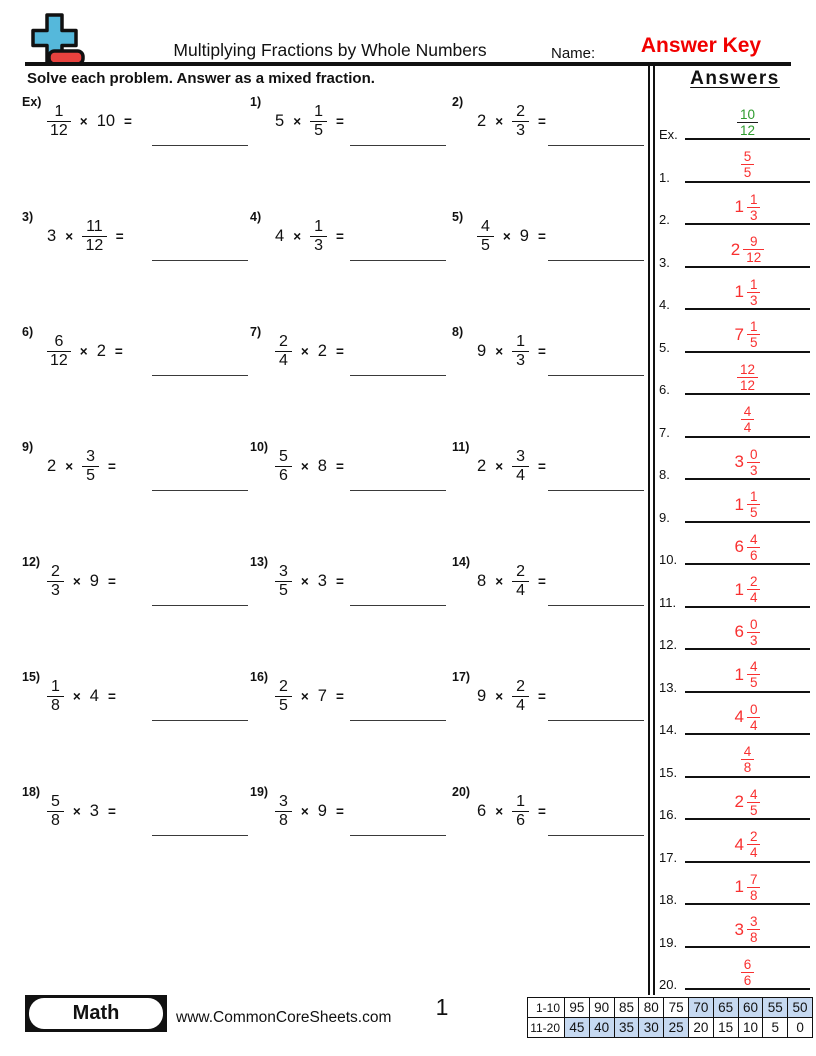 The height and width of the screenshot is (1056, 816). What do you see at coordinates (747, 115) in the screenshot?
I see `numerator: 10` at bounding box center [747, 115].